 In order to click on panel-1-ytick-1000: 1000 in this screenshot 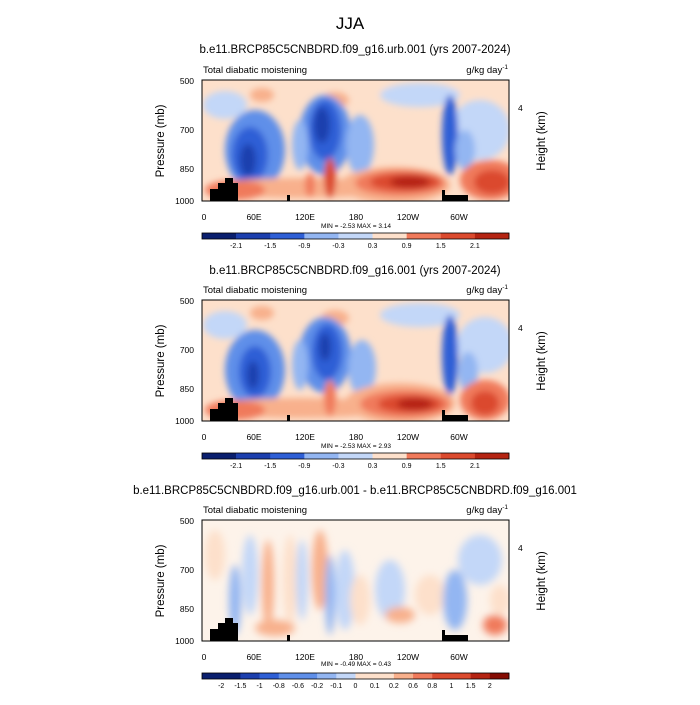, I will do `click(184, 201)`.